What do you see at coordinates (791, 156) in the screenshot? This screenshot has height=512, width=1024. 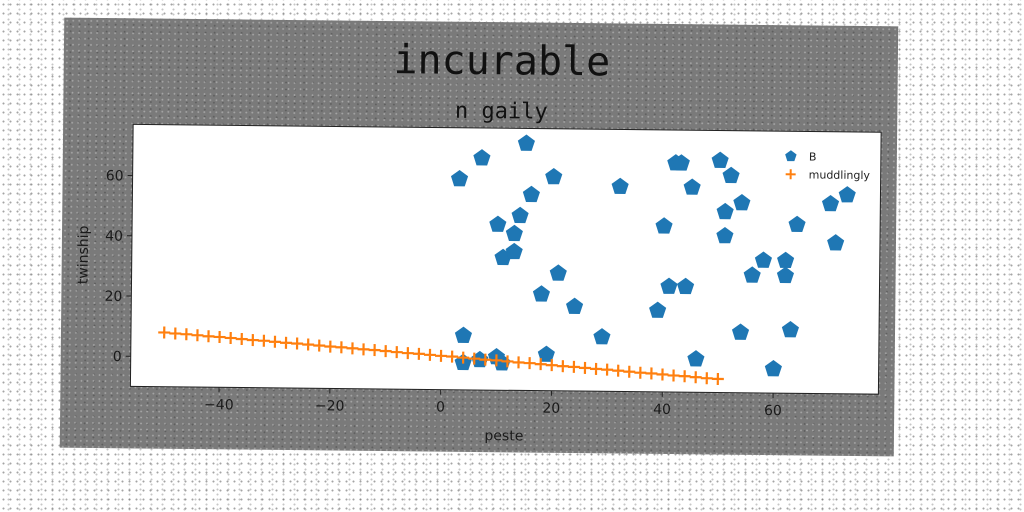 I see `legend-marker-b` at bounding box center [791, 156].